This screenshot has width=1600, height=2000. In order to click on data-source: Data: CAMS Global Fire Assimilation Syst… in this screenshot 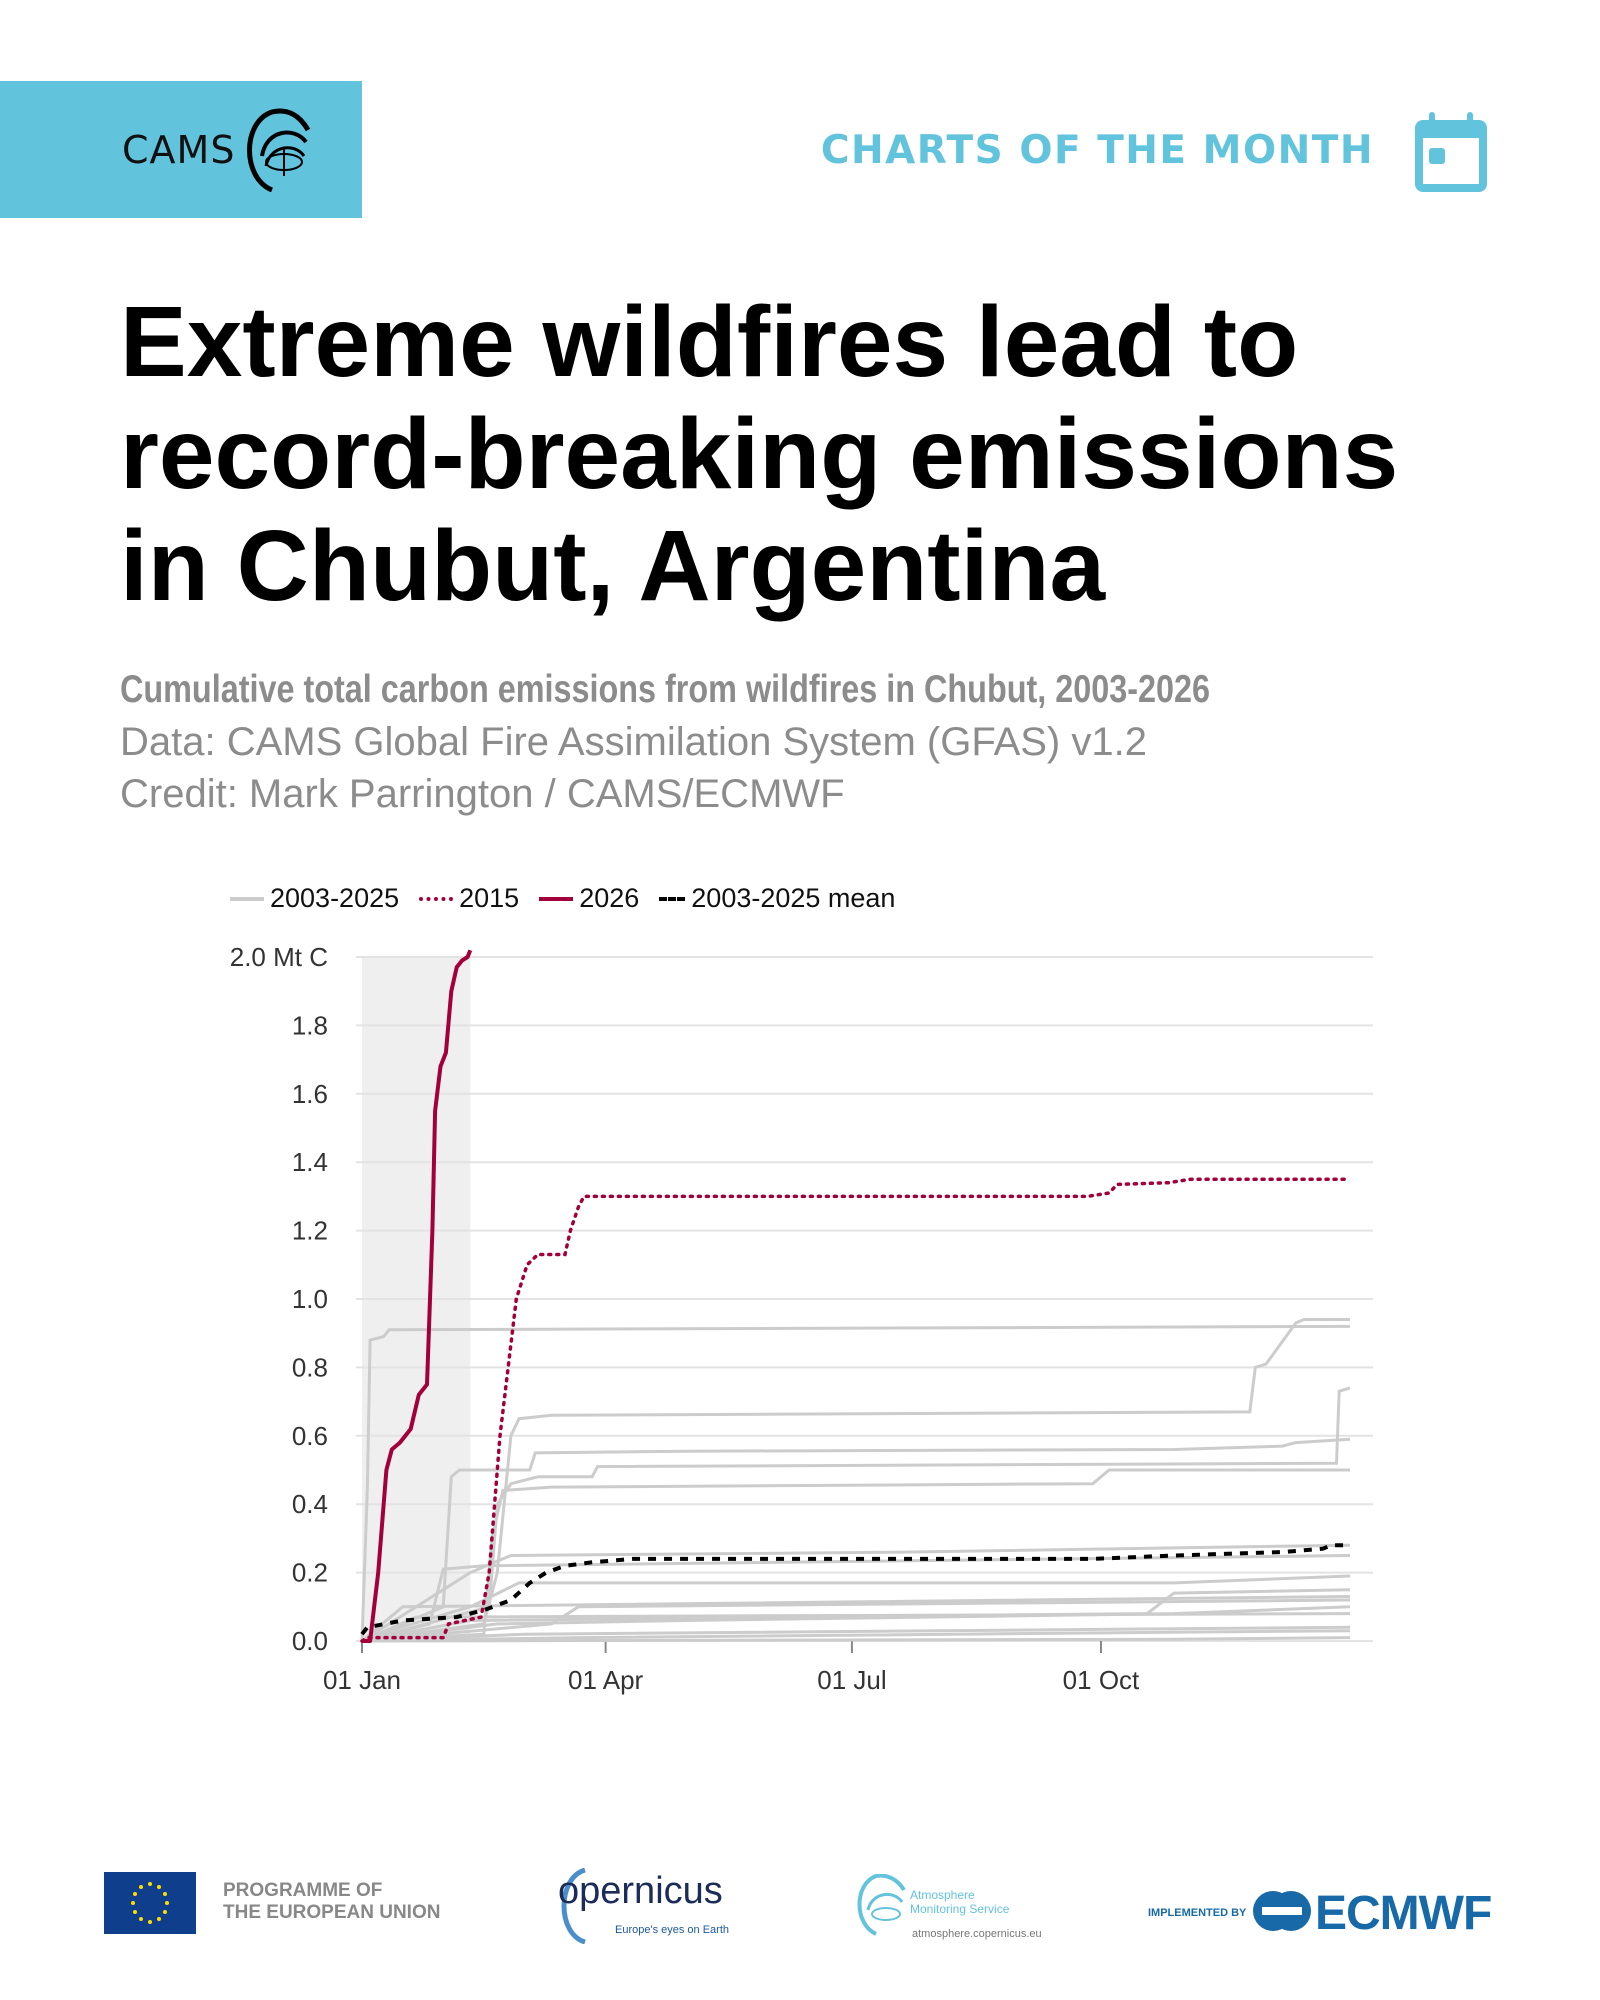, I will do `click(633, 742)`.